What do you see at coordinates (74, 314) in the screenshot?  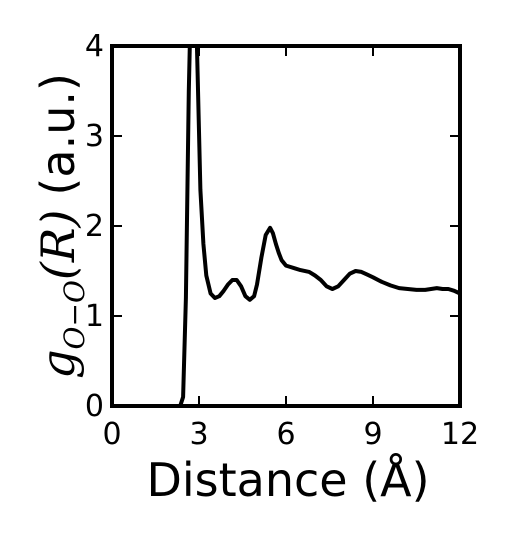 I see `y-label-sub: O−O` at bounding box center [74, 314].